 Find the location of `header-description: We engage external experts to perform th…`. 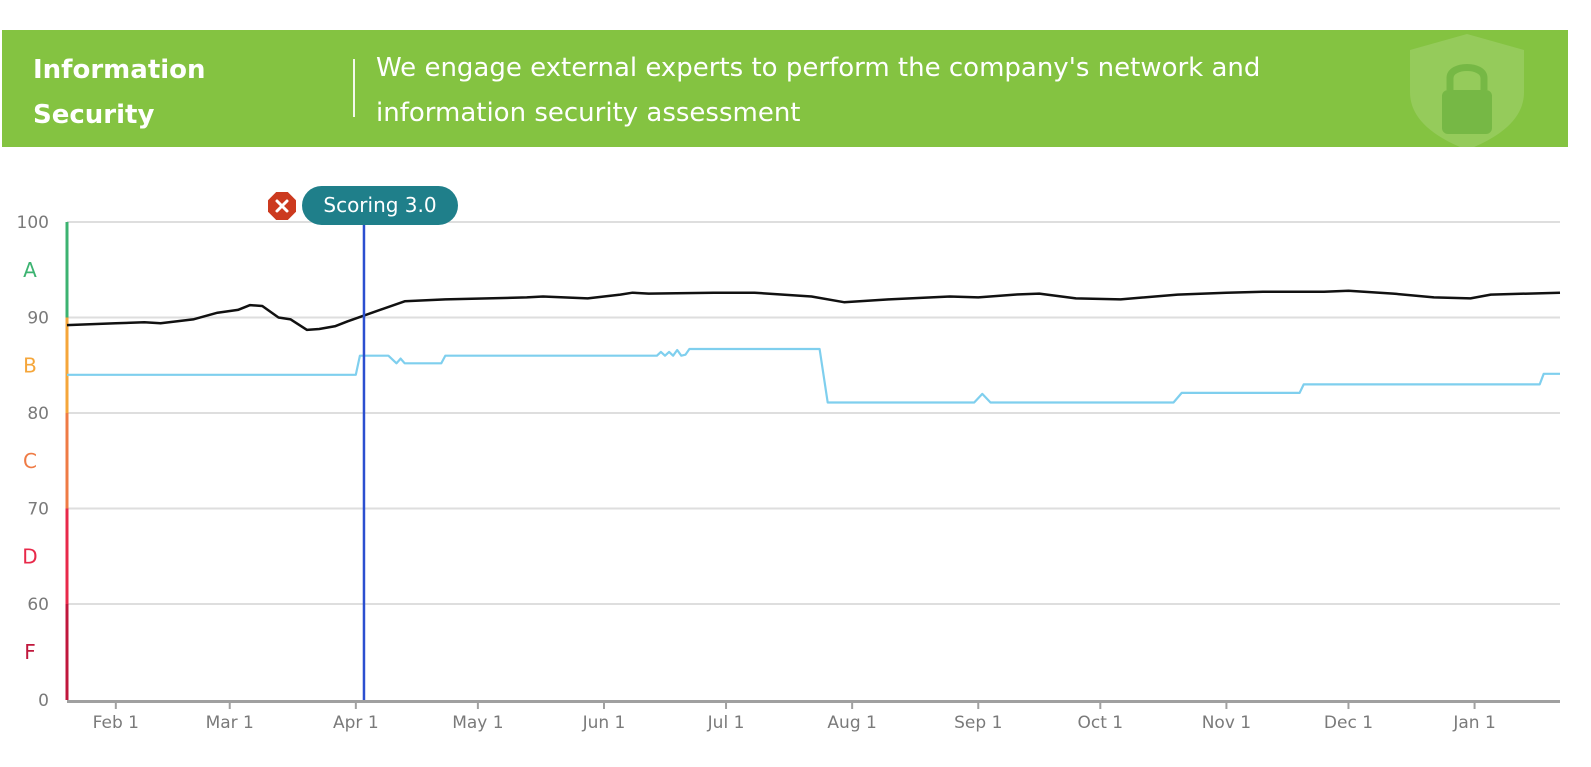

header-description: We engage external experts to perform th… is located at coordinates (856, 91).